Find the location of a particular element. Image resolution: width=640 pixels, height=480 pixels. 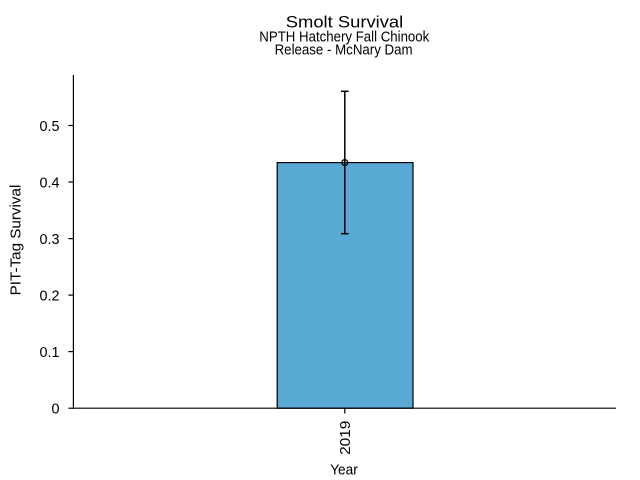

svg-text: 0 is located at coordinates (55, 410).